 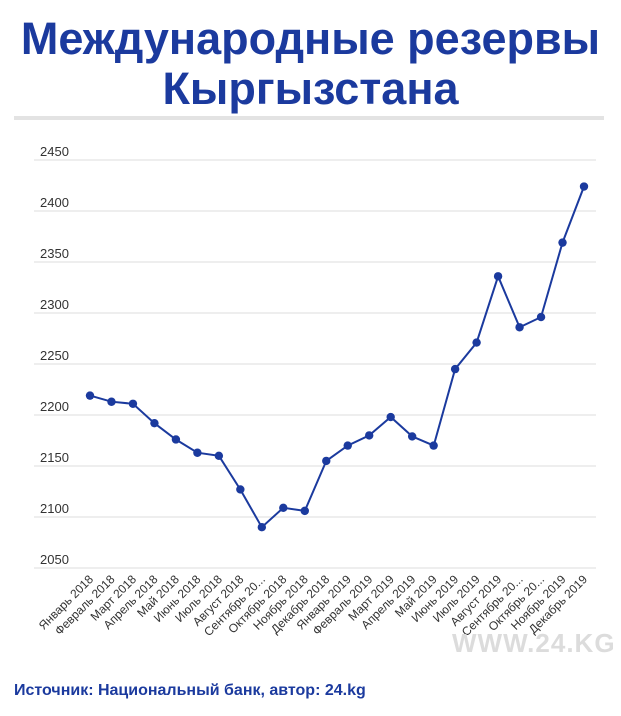 I want to click on y-tick-label: 2300, so click(x=54, y=304).